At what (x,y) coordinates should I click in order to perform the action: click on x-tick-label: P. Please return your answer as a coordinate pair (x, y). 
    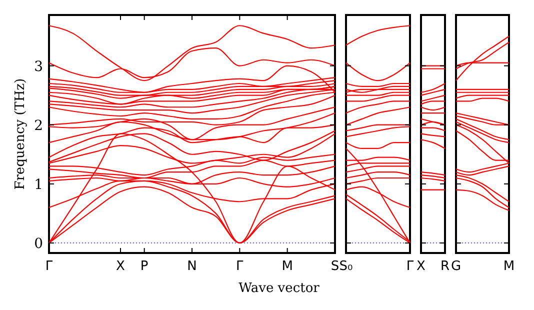
    Looking at the image, I should click on (144, 266).